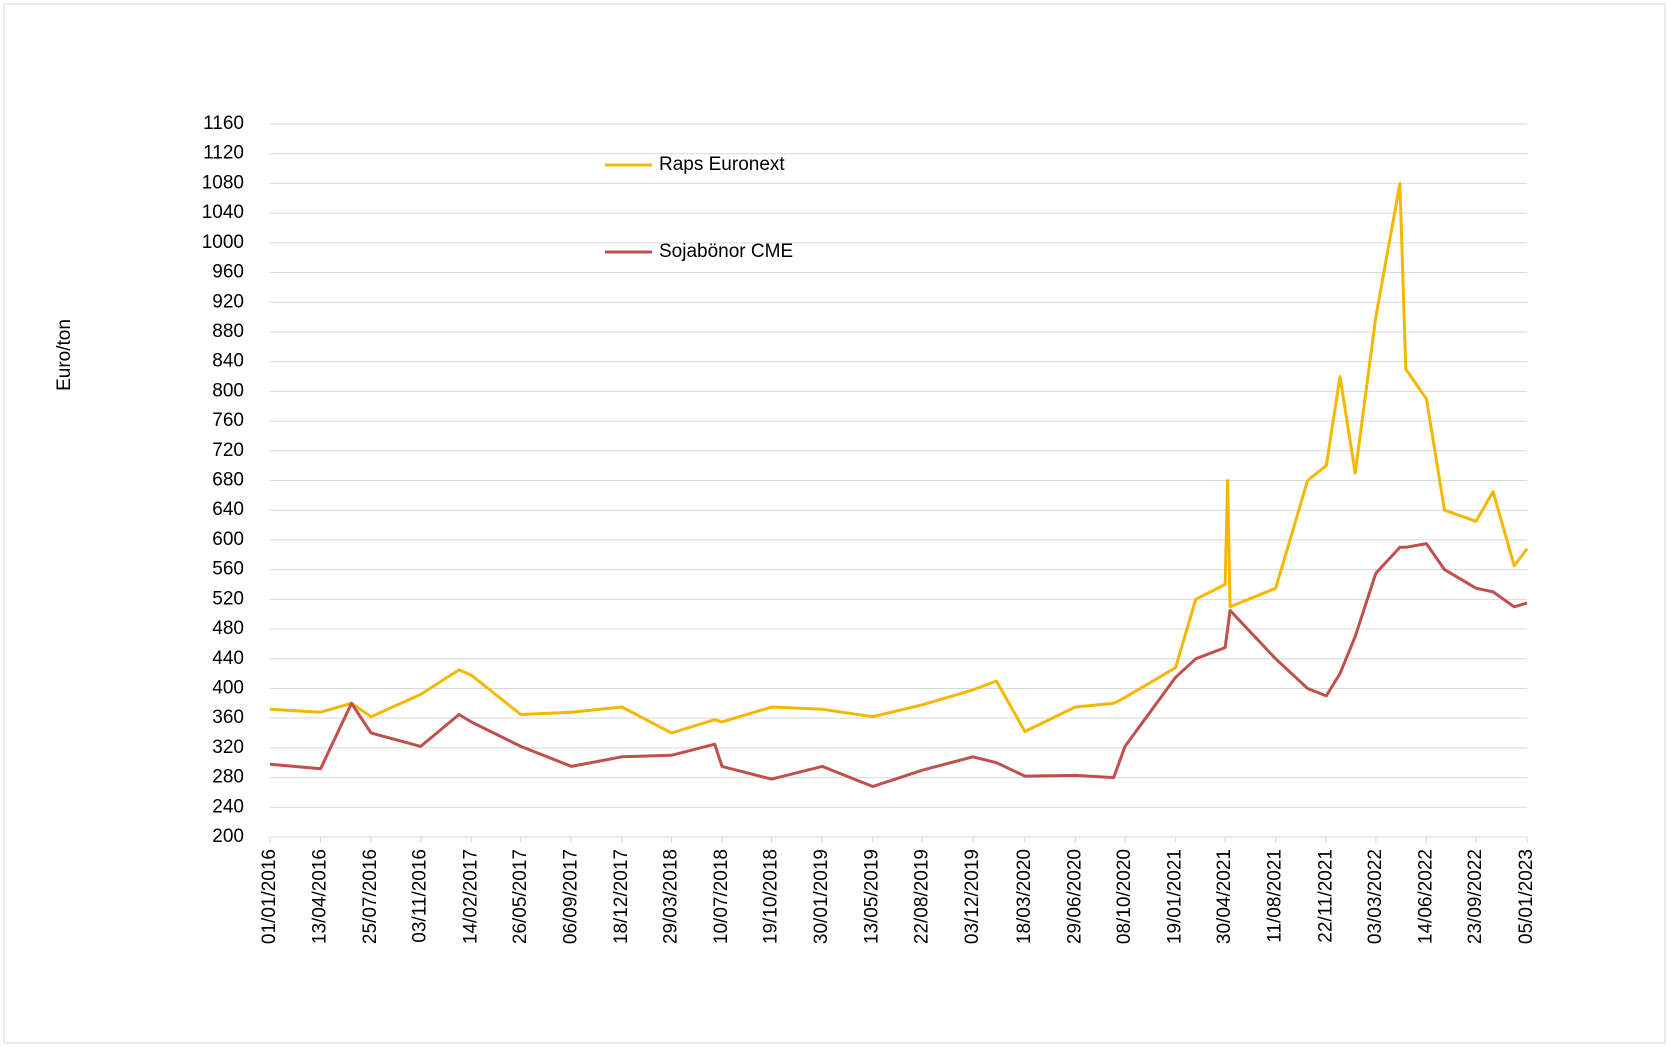 This screenshot has height=1047, width=1669. I want to click on y-tick-label: 840, so click(228, 361).